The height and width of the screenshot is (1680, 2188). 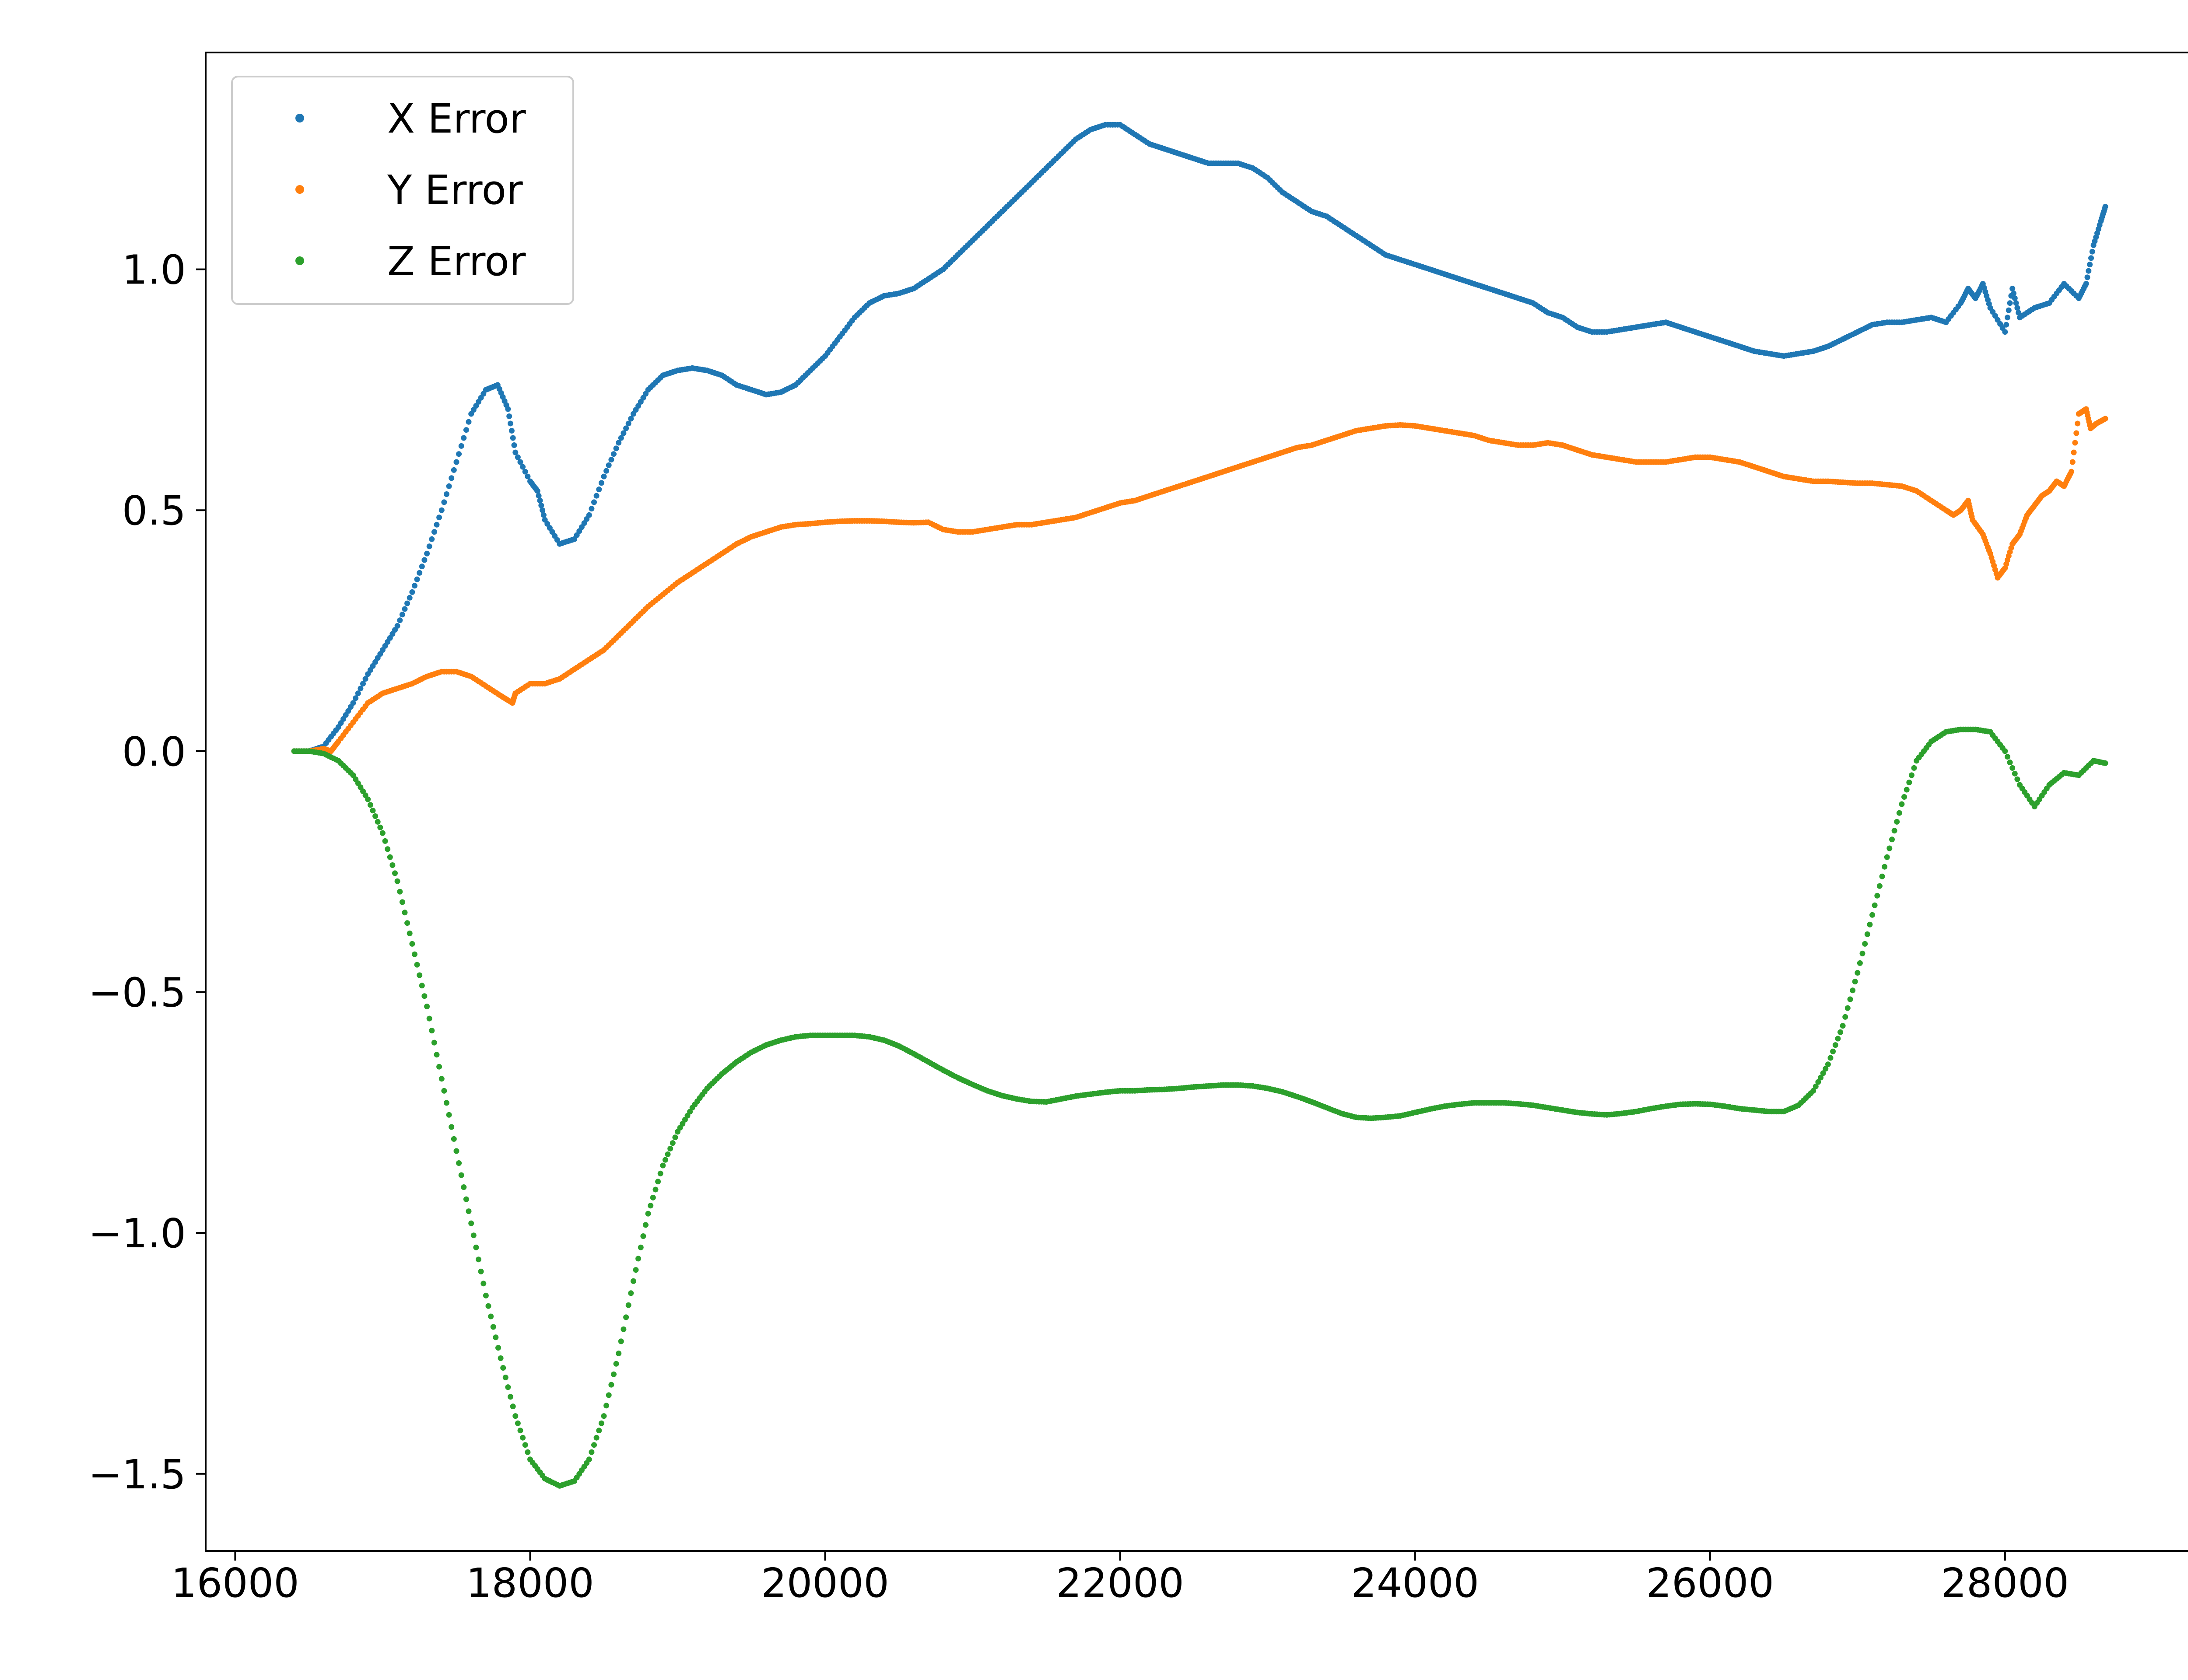 What do you see at coordinates (154, 510) in the screenshot?
I see `y-tick-label: 0.5` at bounding box center [154, 510].